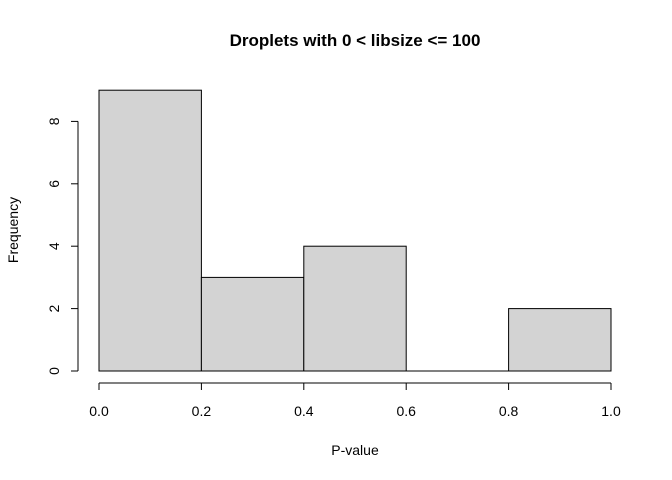 This screenshot has width=672, height=480. I want to click on y-axis: 0 2 4 6 8, so click(62, 246).